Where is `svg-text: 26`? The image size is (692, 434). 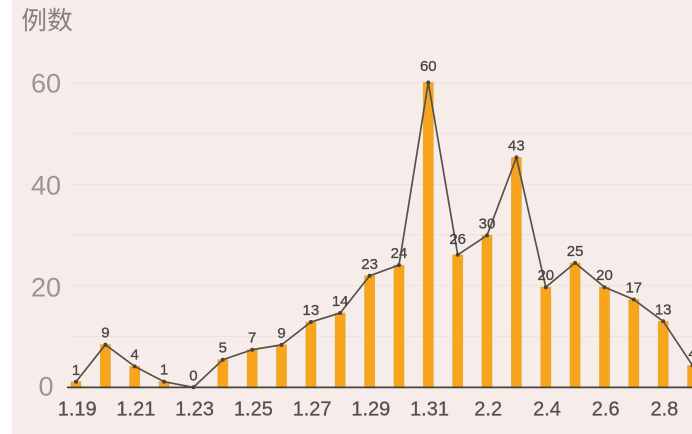
svg-text: 26 is located at coordinates (457, 239).